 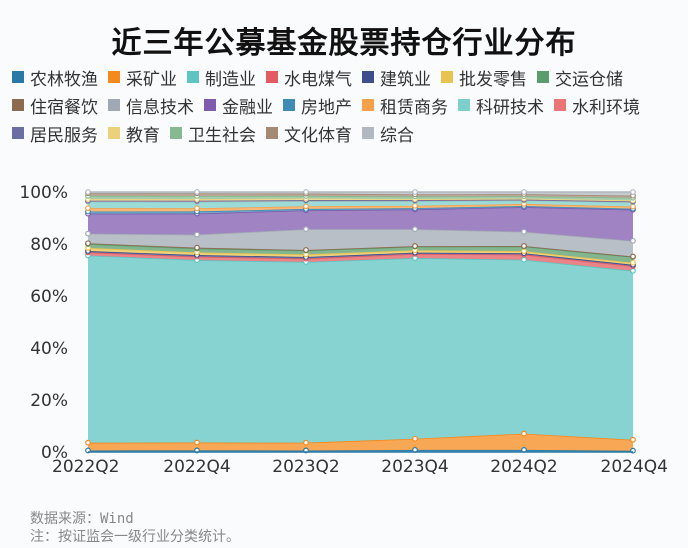 I want to click on area-租赁商务, so click(x=360, y=207).